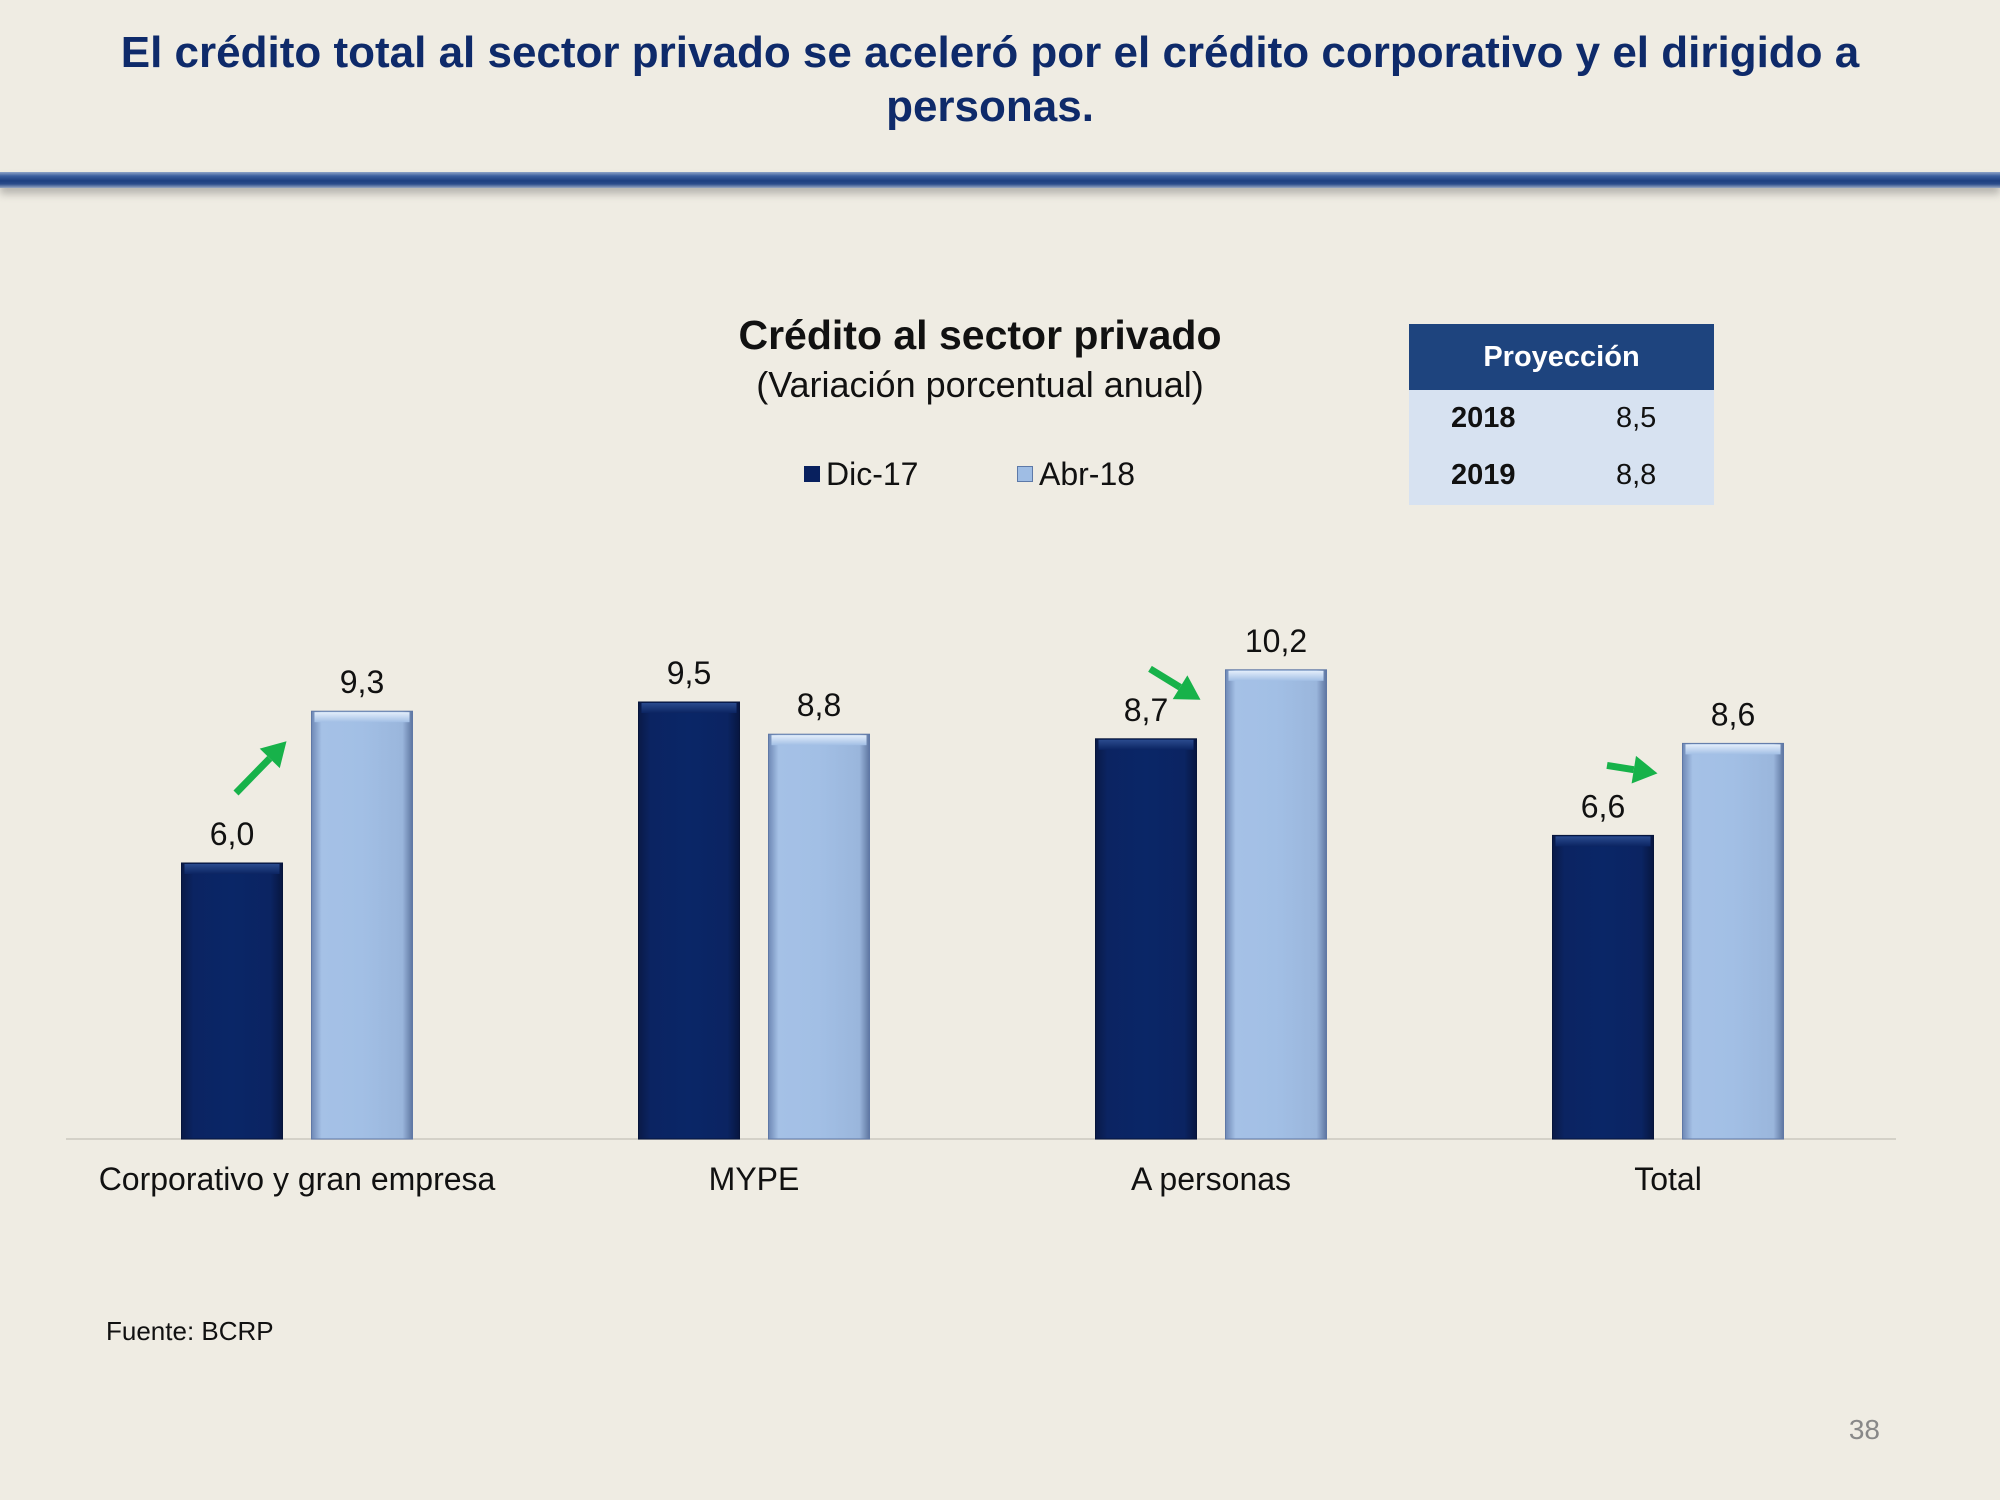  I want to click on legend-label-dic17: Dic-17, so click(872, 473).